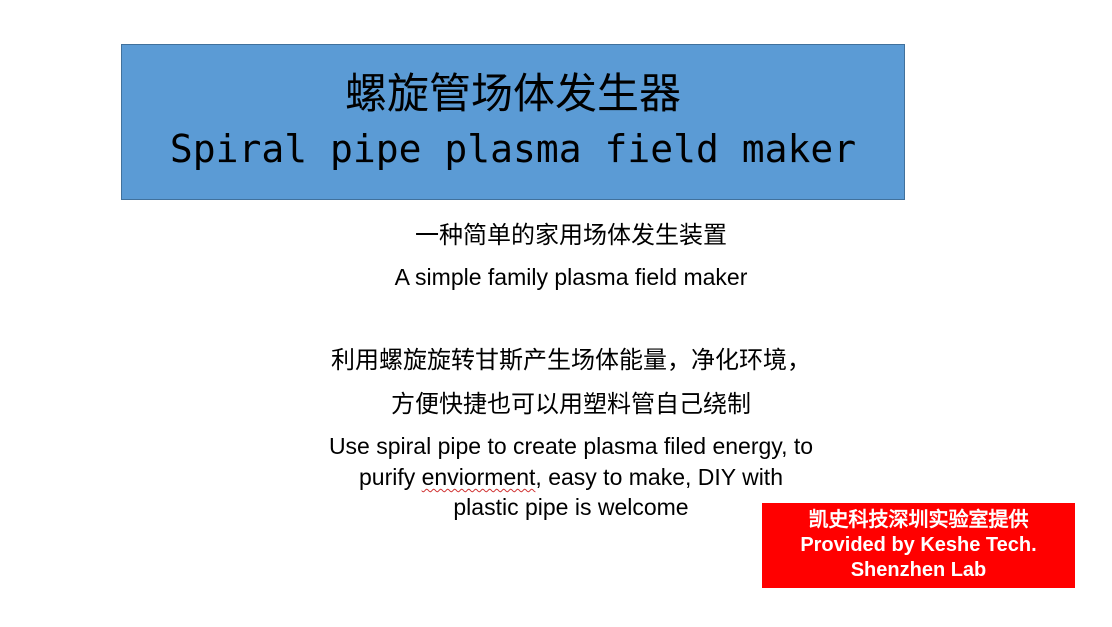 The image size is (1112, 627). What do you see at coordinates (571, 507) in the screenshot?
I see `description-english-line-3: plastic pipe is welcome` at bounding box center [571, 507].